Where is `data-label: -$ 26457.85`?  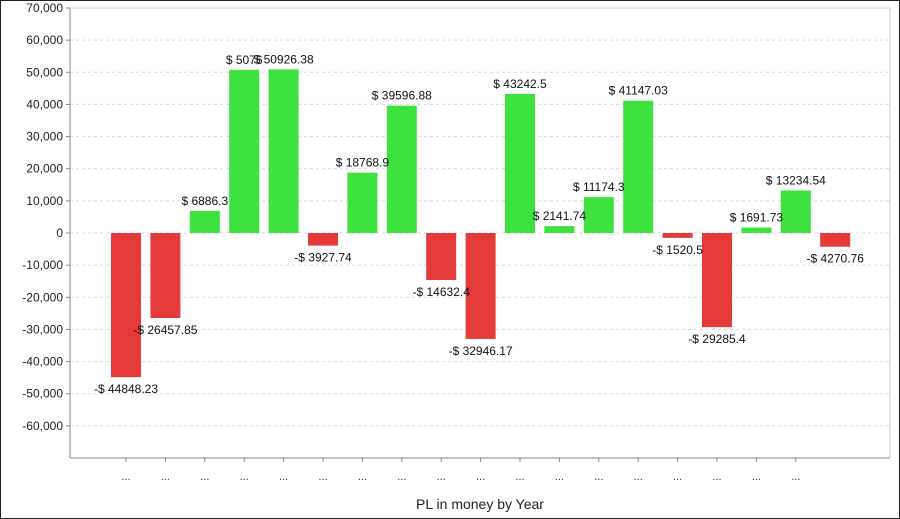 data-label: -$ 26457.85 is located at coordinates (165, 330).